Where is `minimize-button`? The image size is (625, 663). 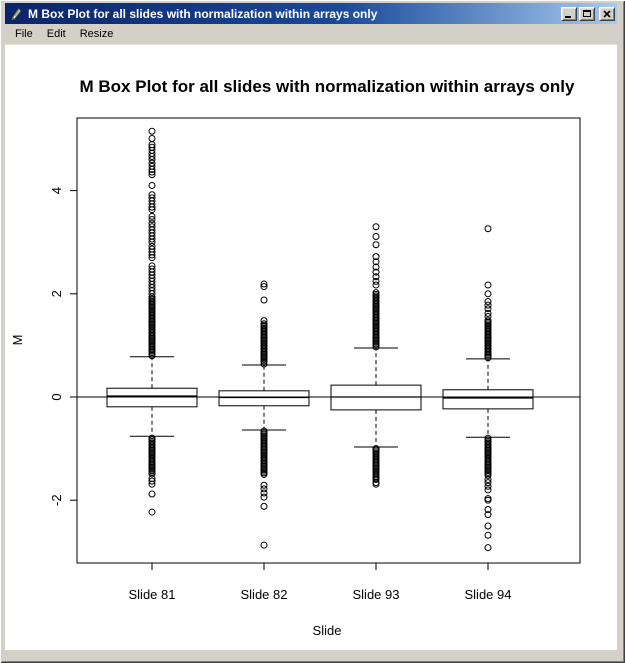
minimize-button is located at coordinates (569, 13).